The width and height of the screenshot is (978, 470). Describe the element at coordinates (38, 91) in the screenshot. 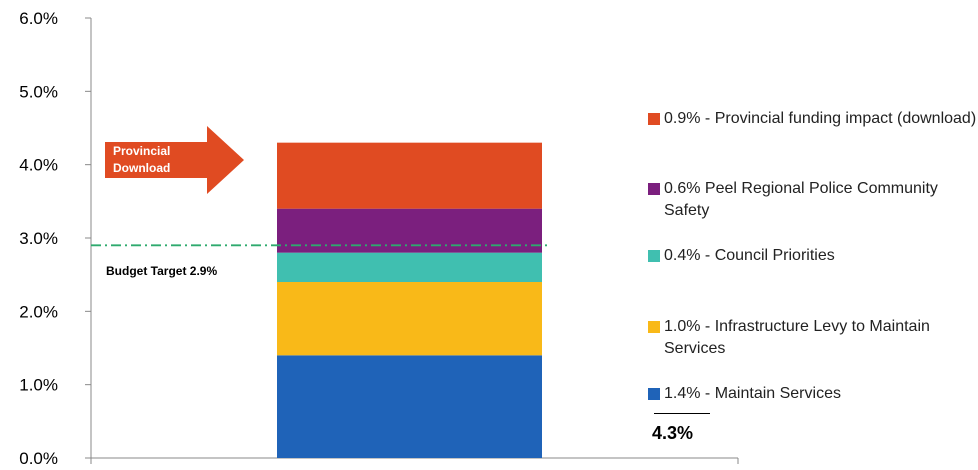

I see `y-tick-label: 5.0%` at that location.